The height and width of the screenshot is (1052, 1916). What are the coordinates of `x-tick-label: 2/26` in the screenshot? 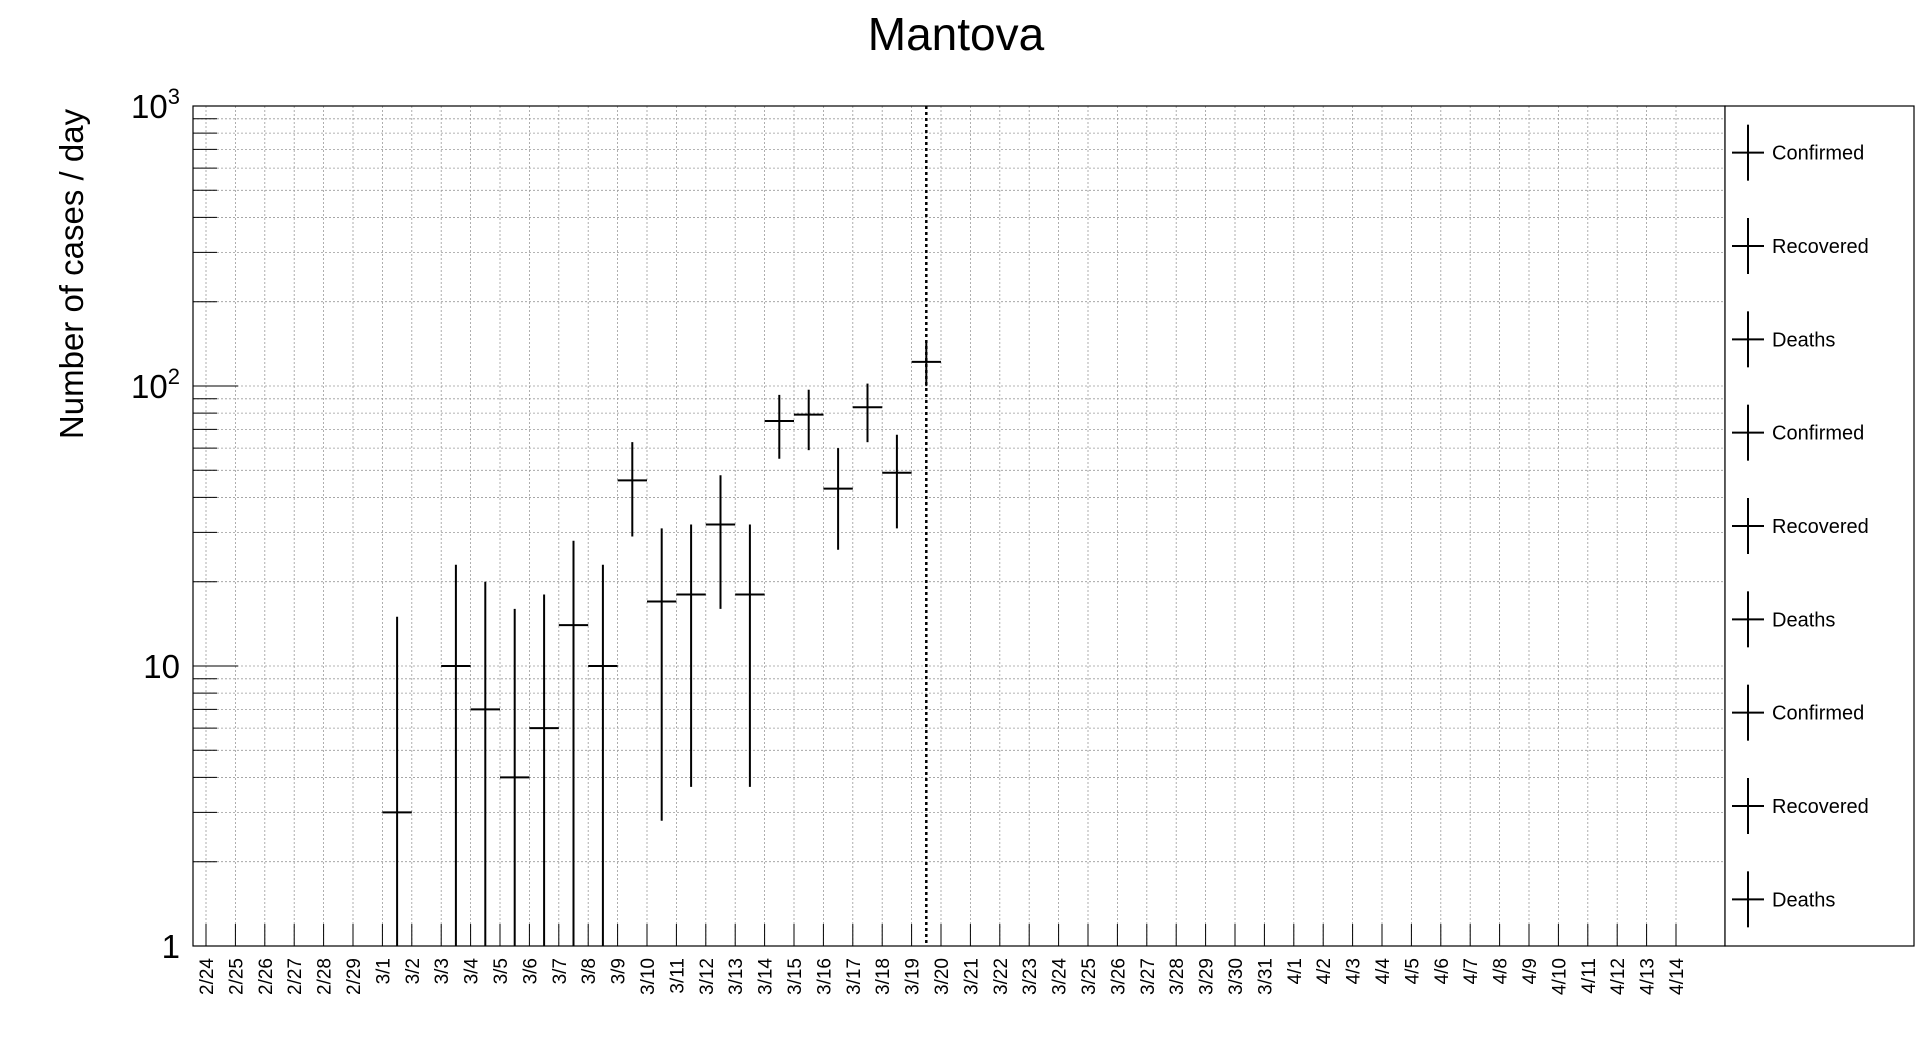 It's located at (266, 976).